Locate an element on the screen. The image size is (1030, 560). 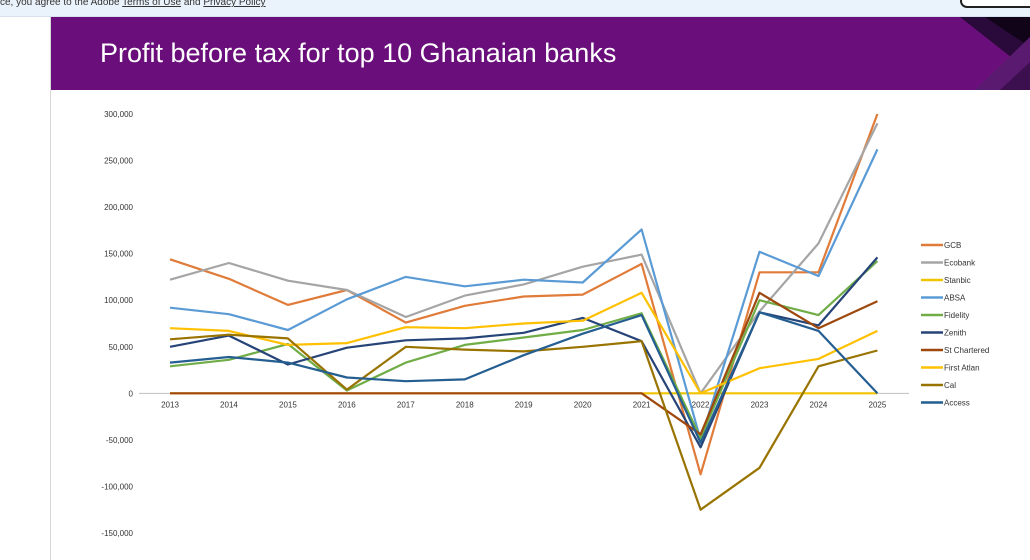
notice-action-button is located at coordinates (995, 4).